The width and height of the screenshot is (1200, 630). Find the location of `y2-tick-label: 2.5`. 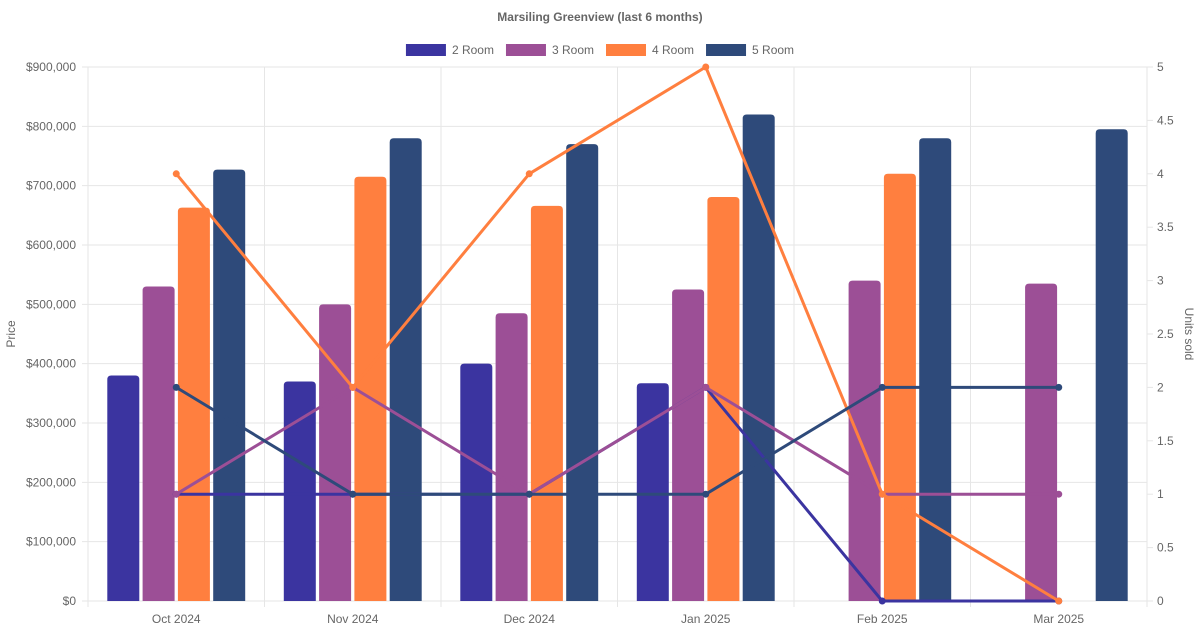

y2-tick-label: 2.5 is located at coordinates (1165, 334).